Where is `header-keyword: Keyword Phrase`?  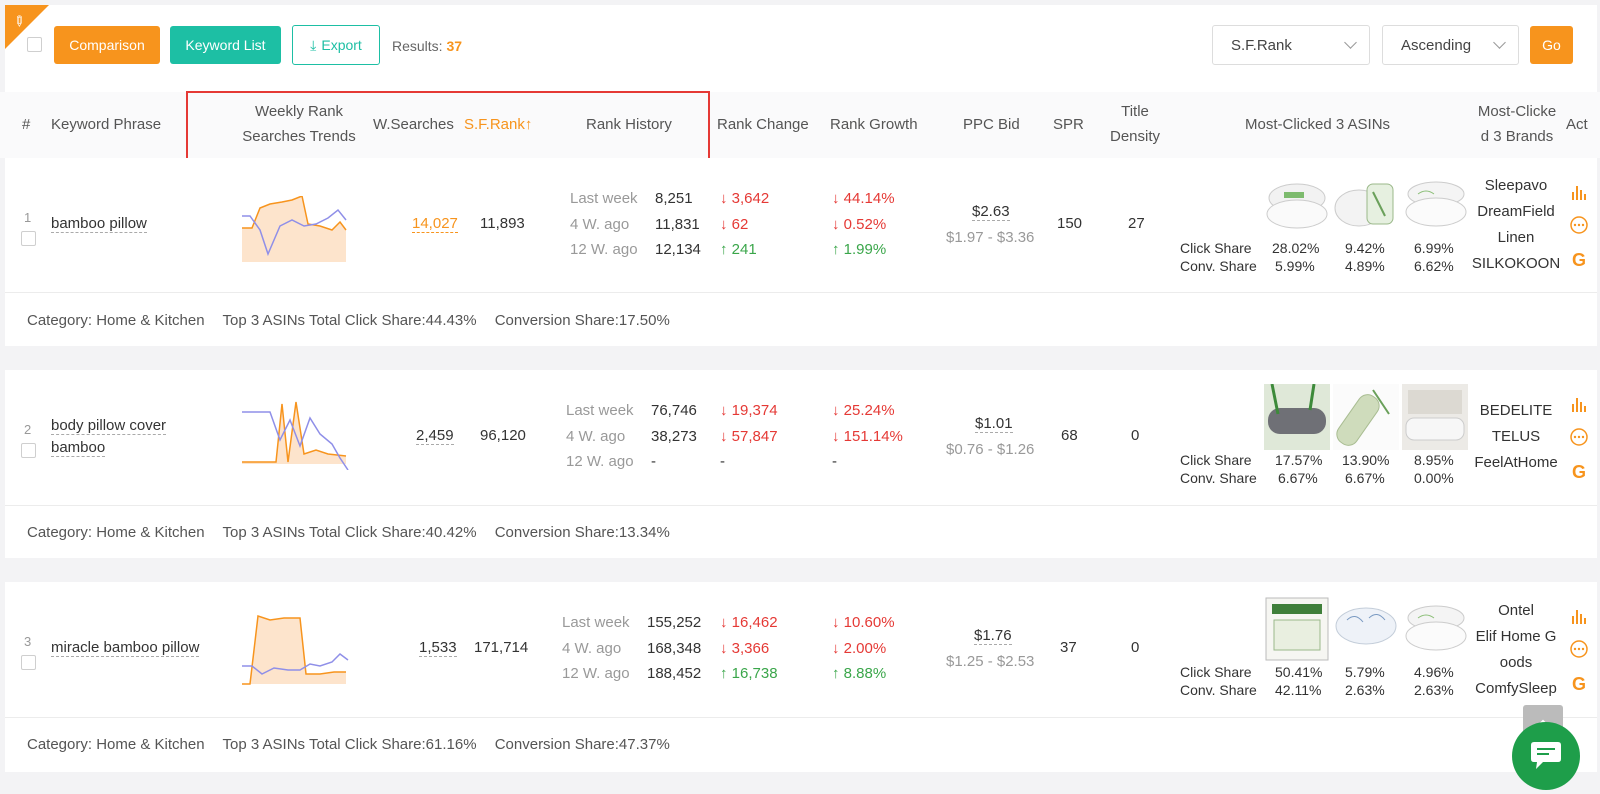
header-keyword: Keyword Phrase is located at coordinates (106, 124).